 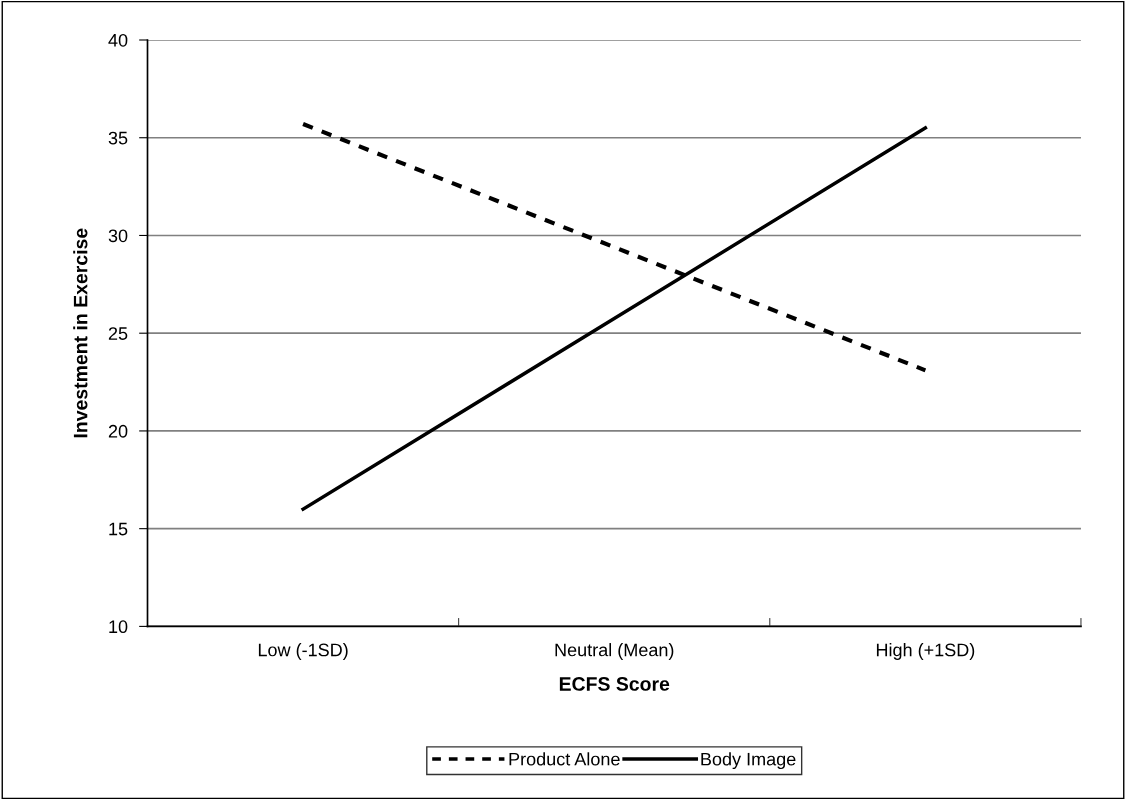 I want to click on x-tick-label: Low (-1SD), so click(x=303, y=651).